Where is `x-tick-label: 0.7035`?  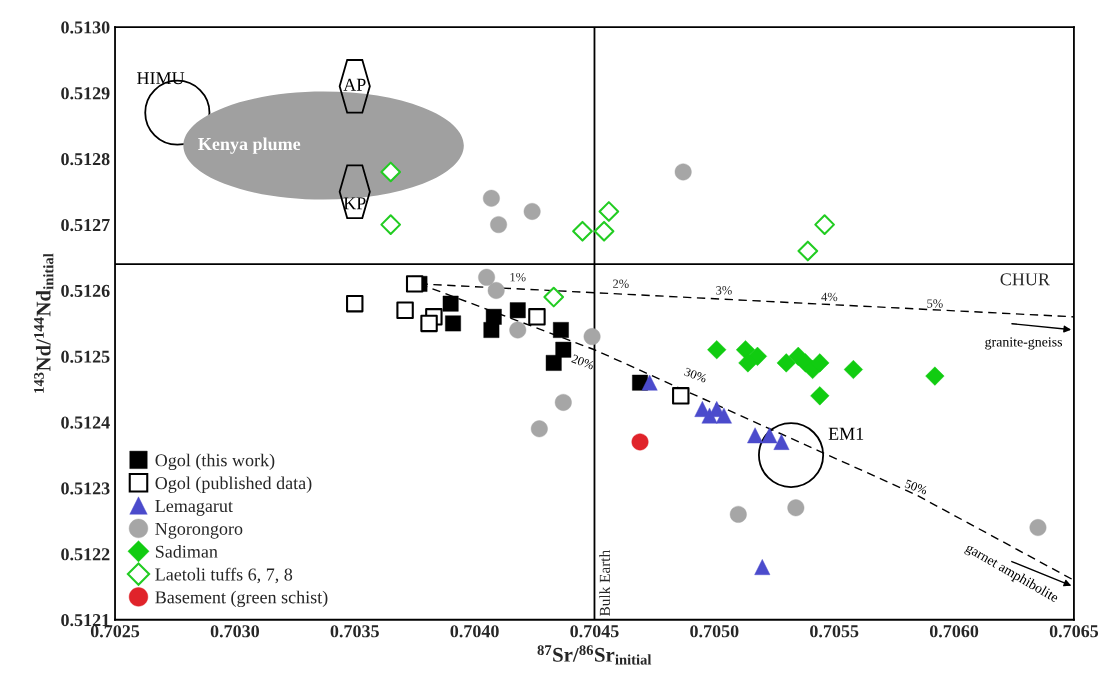 x-tick-label: 0.7035 is located at coordinates (354, 631).